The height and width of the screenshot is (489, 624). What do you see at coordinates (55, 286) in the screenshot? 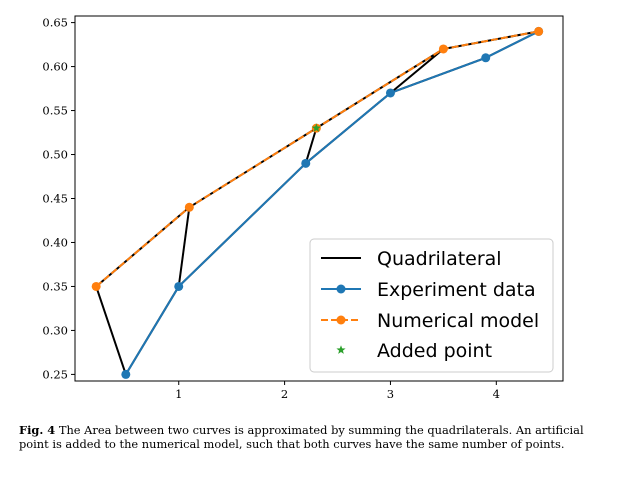
I see `y-tick-label-2: 0.35` at bounding box center [55, 286].